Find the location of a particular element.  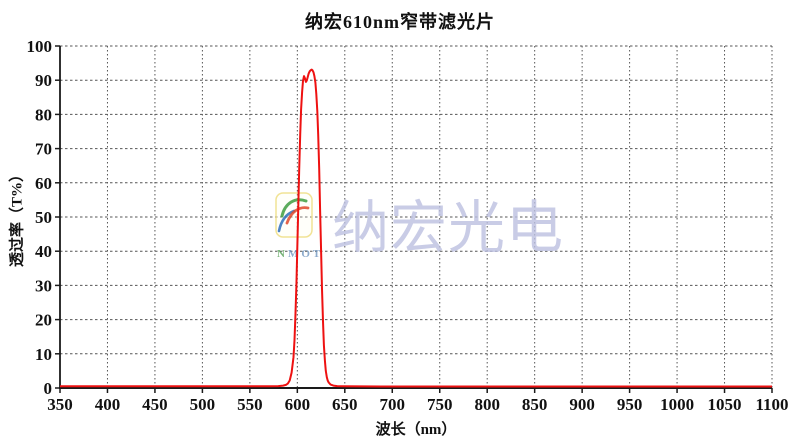

x-tick-label: 400 is located at coordinates (108, 404).